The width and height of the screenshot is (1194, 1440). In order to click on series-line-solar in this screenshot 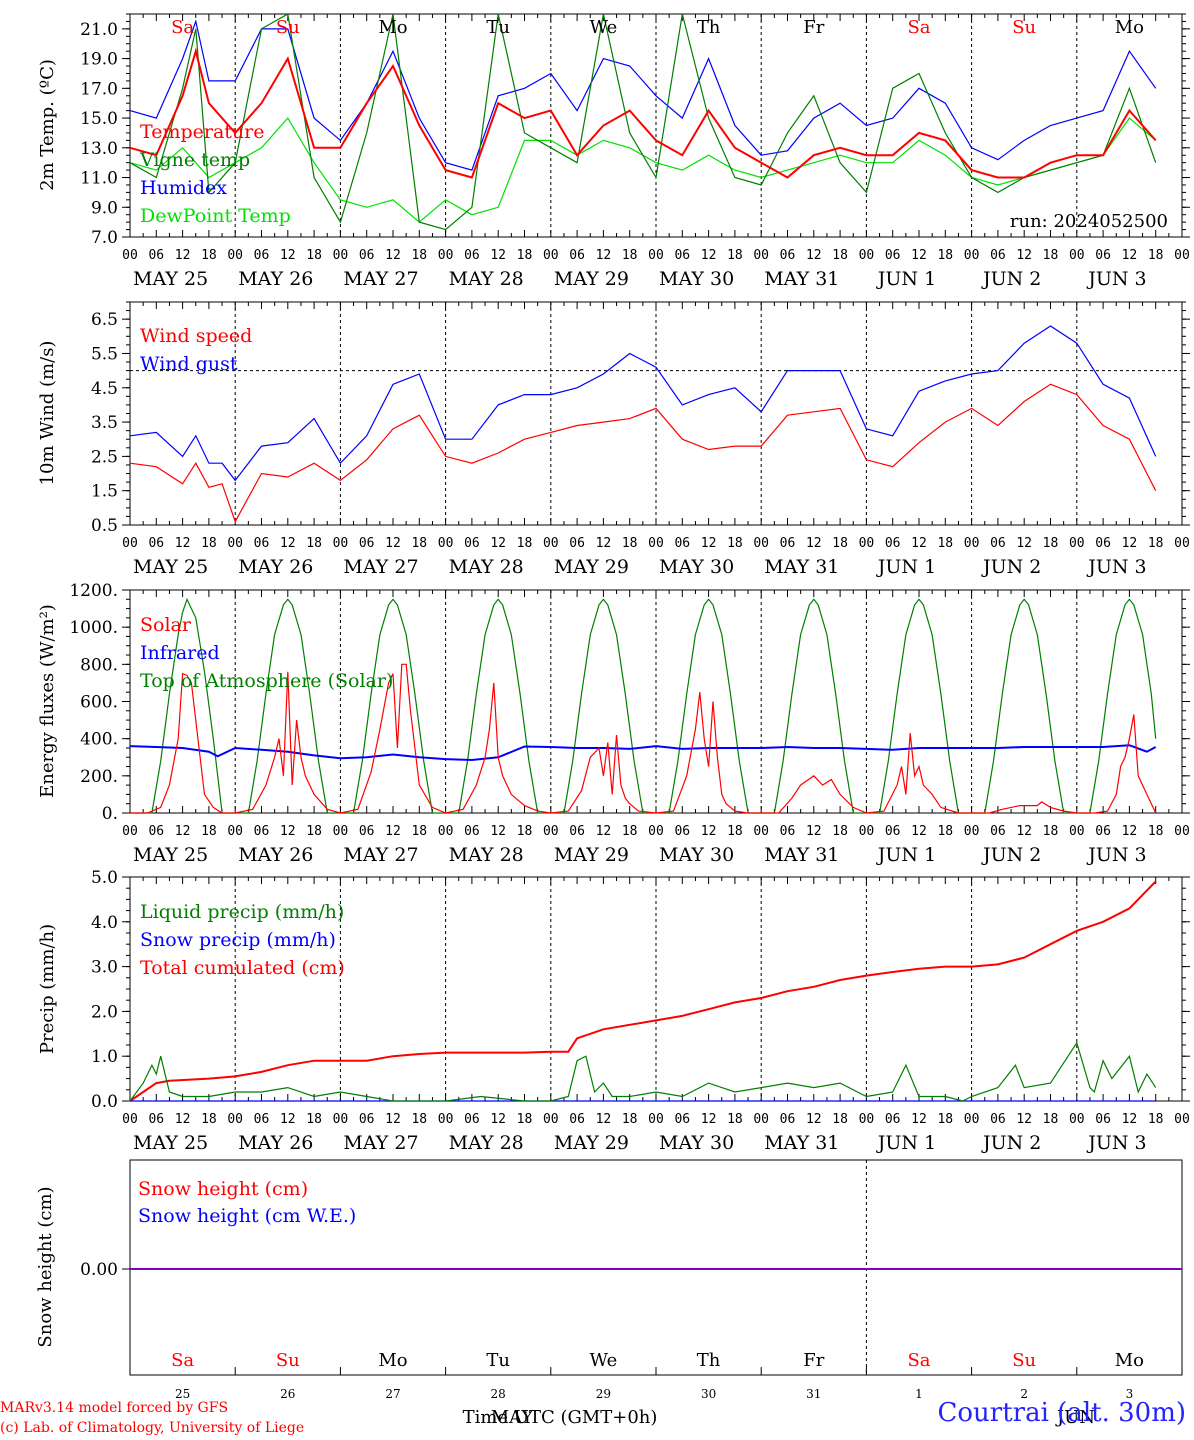, I will do `click(643, 738)`.